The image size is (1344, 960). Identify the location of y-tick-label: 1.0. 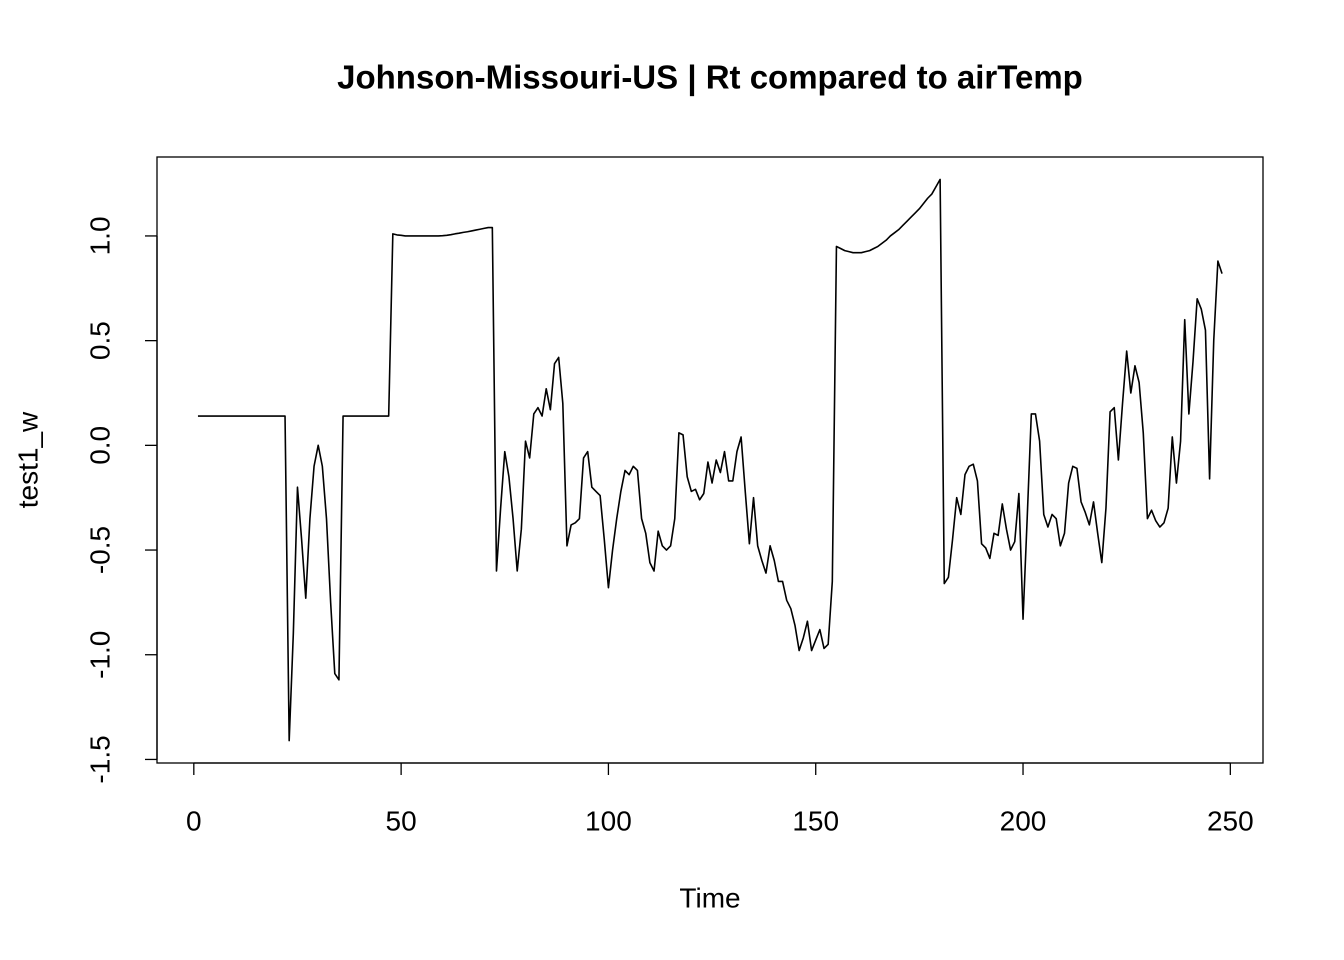
(99, 235).